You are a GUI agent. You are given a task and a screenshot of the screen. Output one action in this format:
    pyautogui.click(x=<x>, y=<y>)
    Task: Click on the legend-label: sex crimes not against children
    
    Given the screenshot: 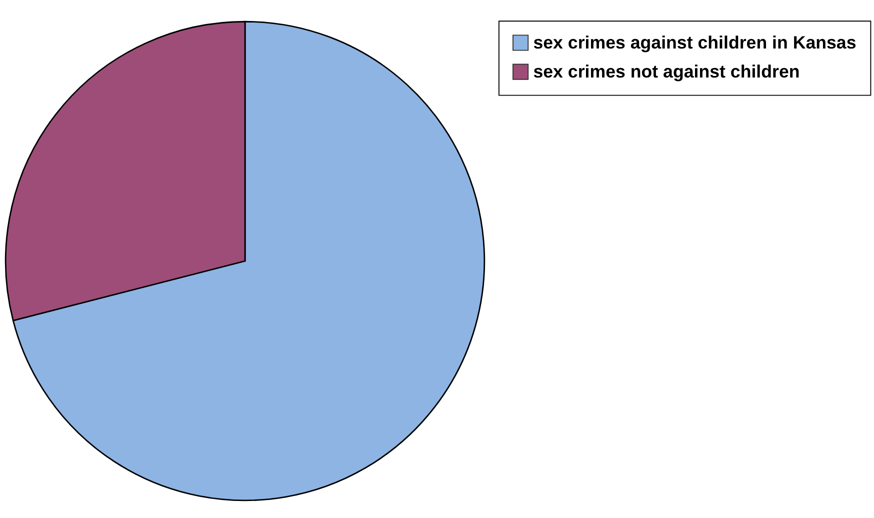 What is the action you would take?
    pyautogui.click(x=666, y=71)
    